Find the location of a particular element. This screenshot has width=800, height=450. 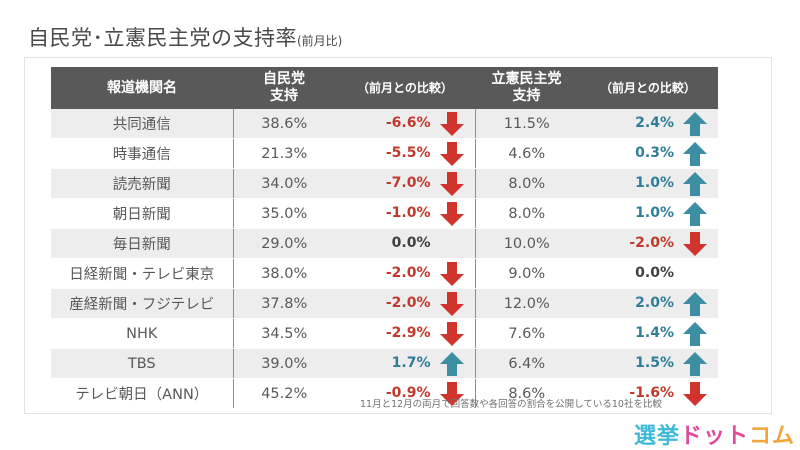

cdp-change-cell: 1.4% is located at coordinates (648, 333).